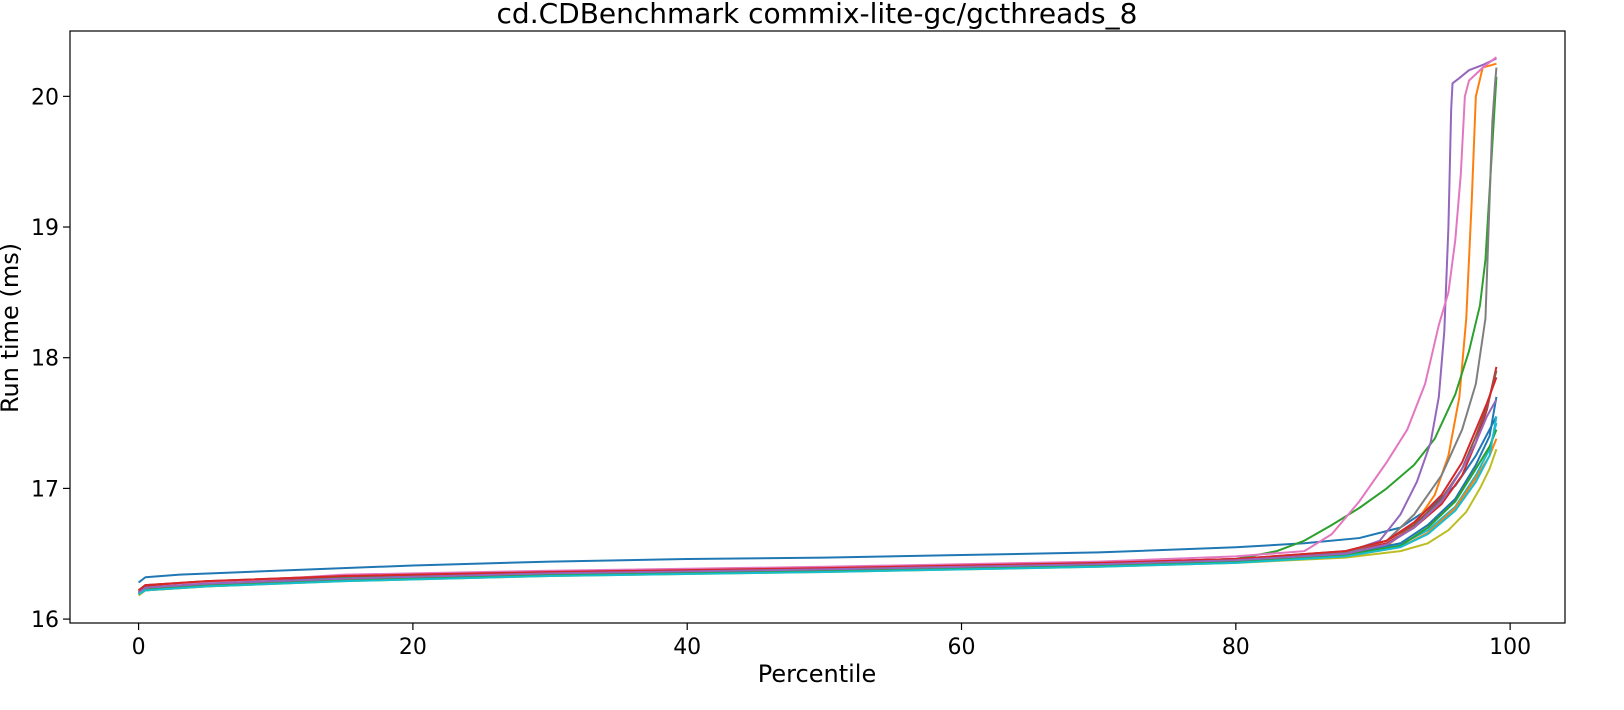 The image size is (1624, 710). I want to click on x-axis-title: Percentile, so click(817, 674).